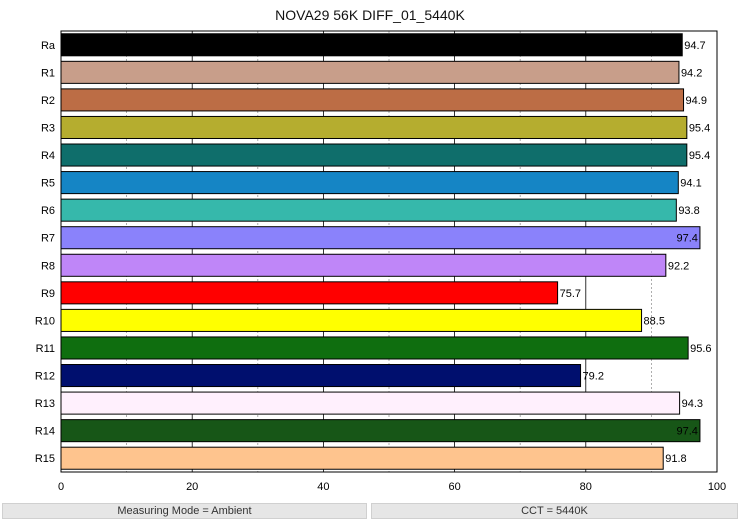 The height and width of the screenshot is (521, 740). What do you see at coordinates (45, 377) in the screenshot?
I see `category-label-r12: R12` at bounding box center [45, 377].